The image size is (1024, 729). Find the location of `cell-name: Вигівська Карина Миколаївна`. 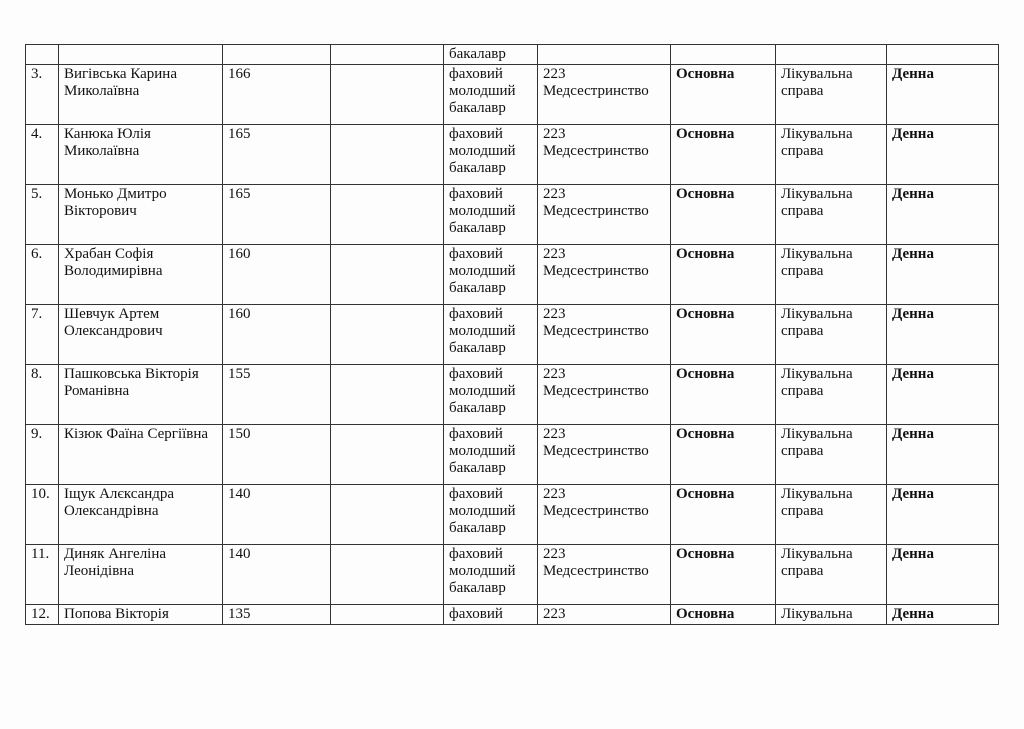

cell-name: Вигівська Карина Миколаївна is located at coordinates (140, 94).